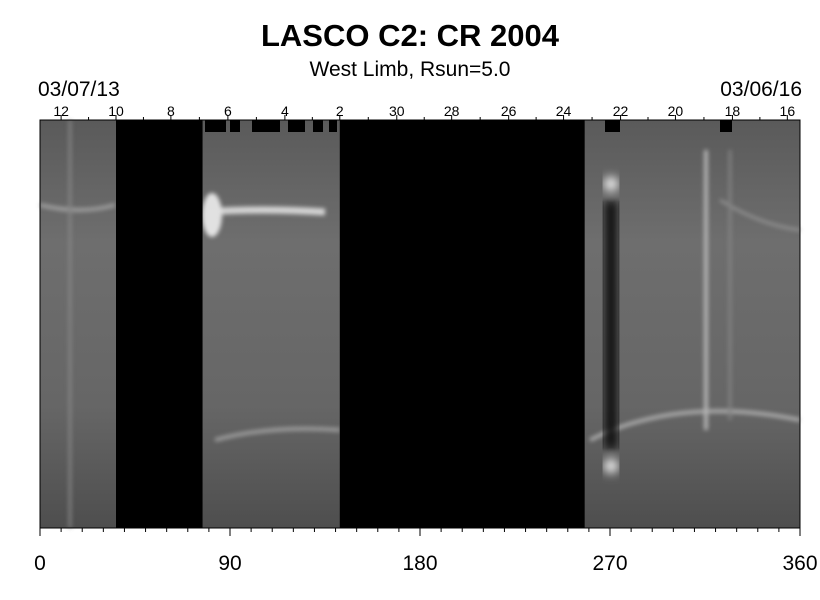 The image size is (820, 600). What do you see at coordinates (621, 111) in the screenshot?
I see `top-day-label: 22` at bounding box center [621, 111].